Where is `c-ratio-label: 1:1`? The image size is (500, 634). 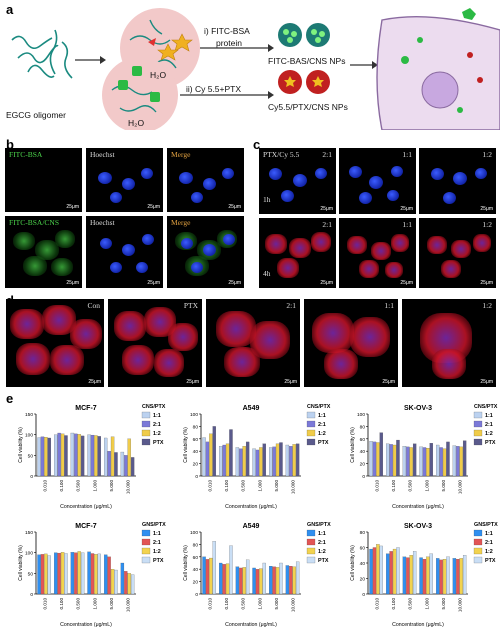 c-ratio-label: 1:1 is located at coordinates (407, 224).